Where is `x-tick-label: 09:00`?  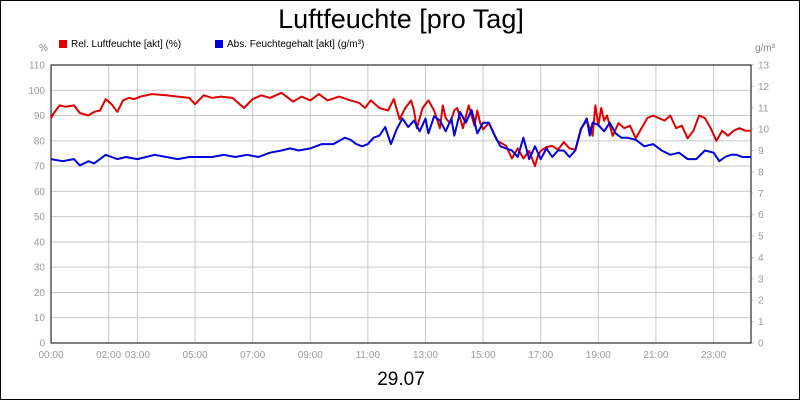
x-tick-label: 09:00 is located at coordinates (310, 355).